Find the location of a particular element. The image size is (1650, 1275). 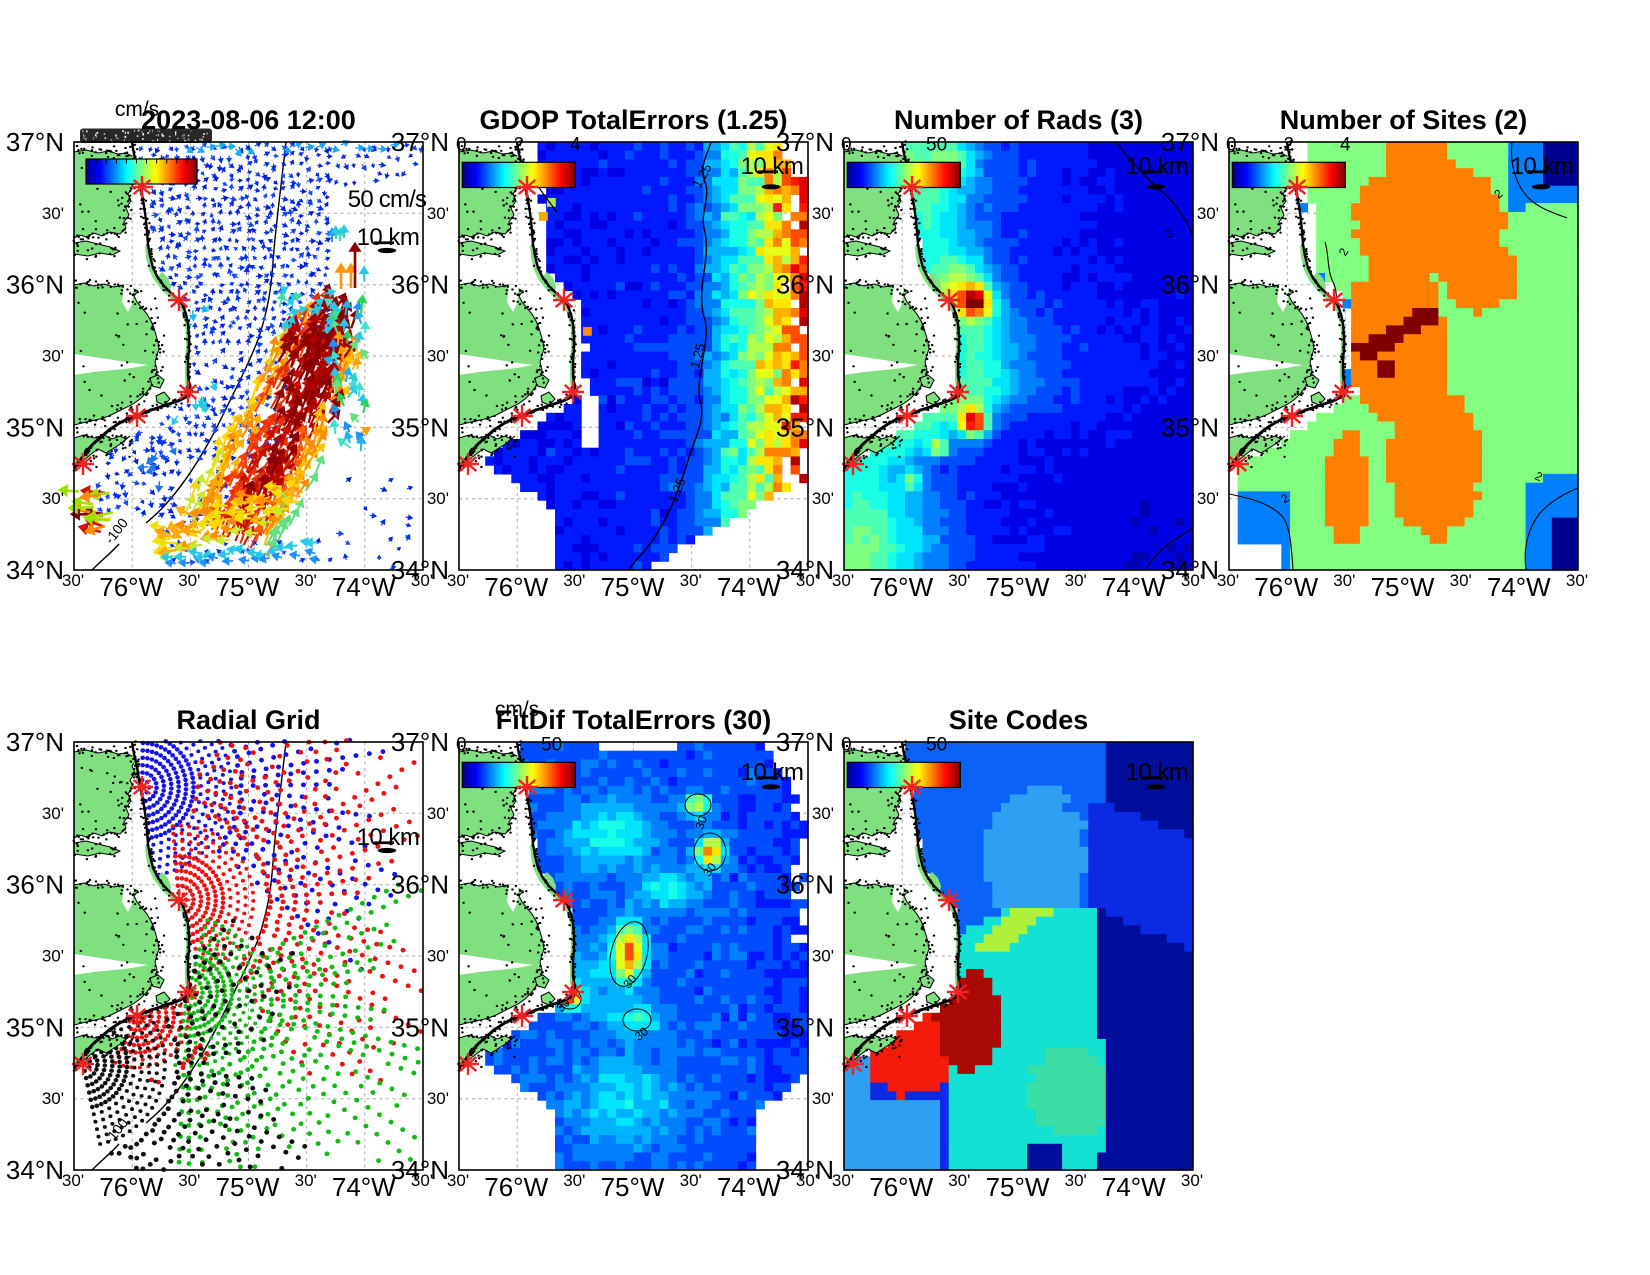

svg-text: GDOP TotalErrors (1.25) is located at coordinates (633, 120).